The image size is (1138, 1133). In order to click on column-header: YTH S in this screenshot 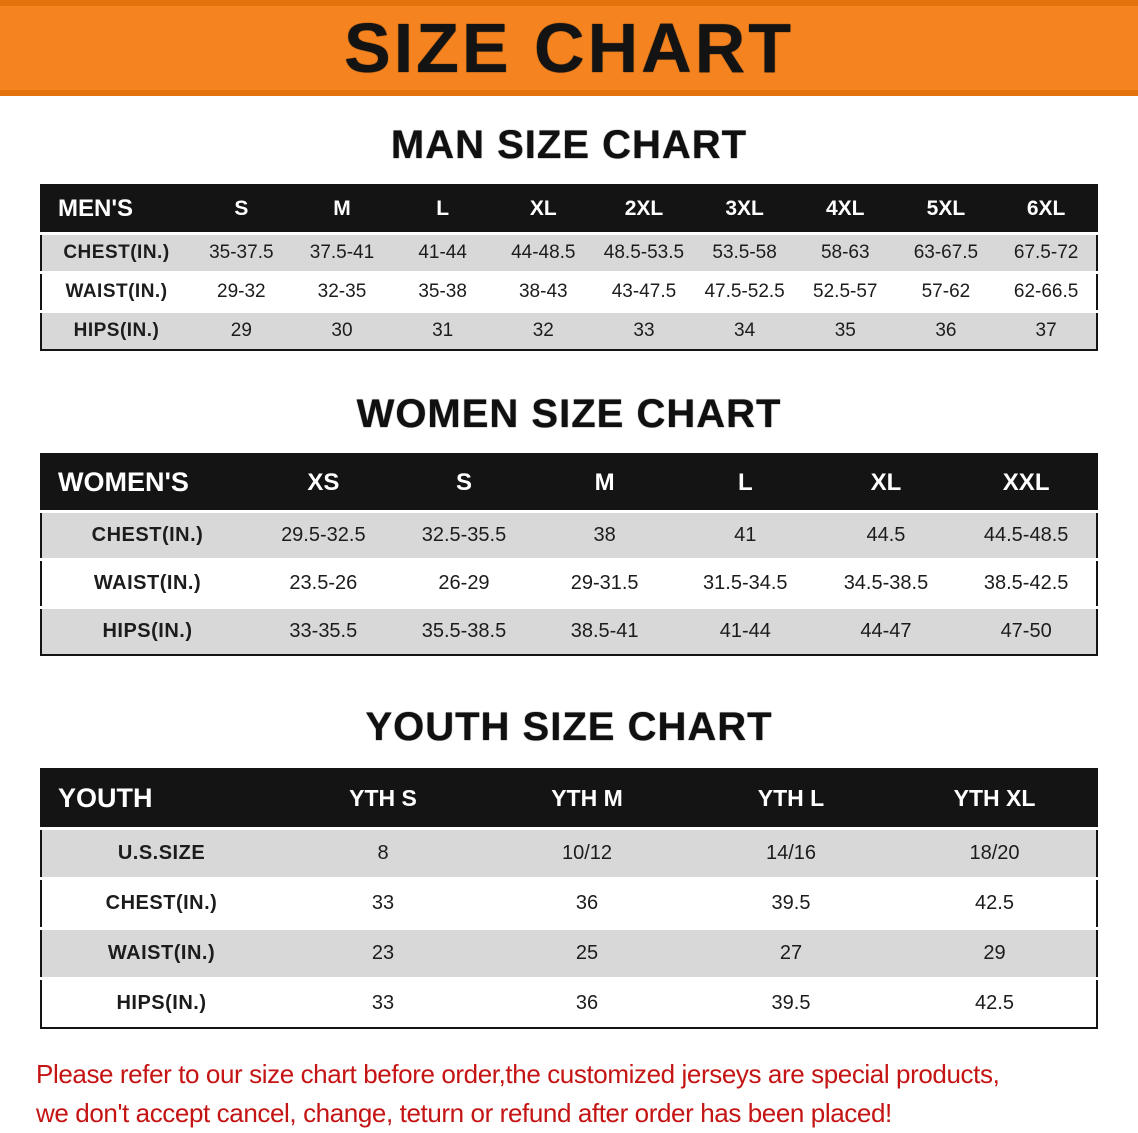, I will do `click(383, 799)`.